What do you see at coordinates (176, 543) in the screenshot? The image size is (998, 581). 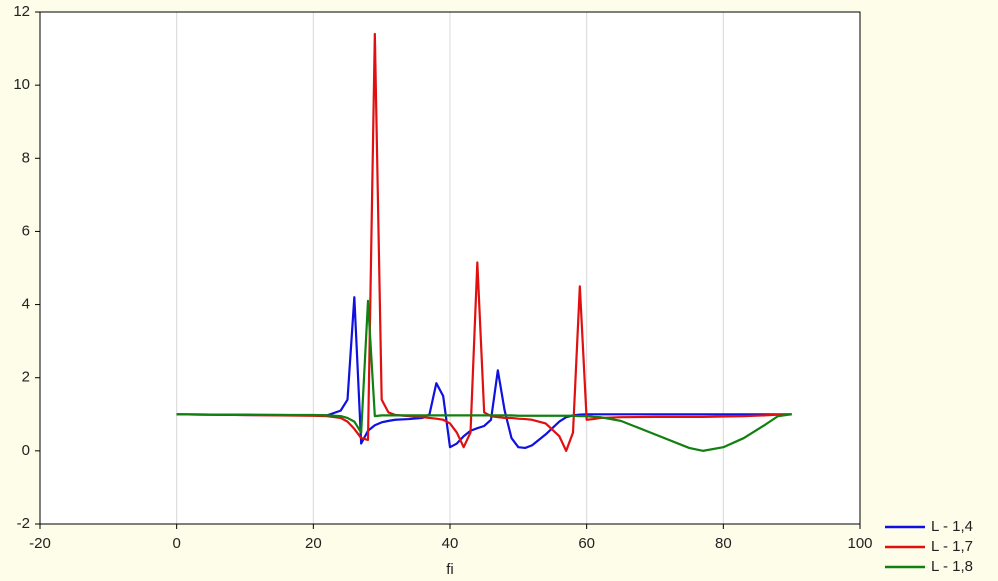 I see `x-tick-label: 0` at bounding box center [176, 543].